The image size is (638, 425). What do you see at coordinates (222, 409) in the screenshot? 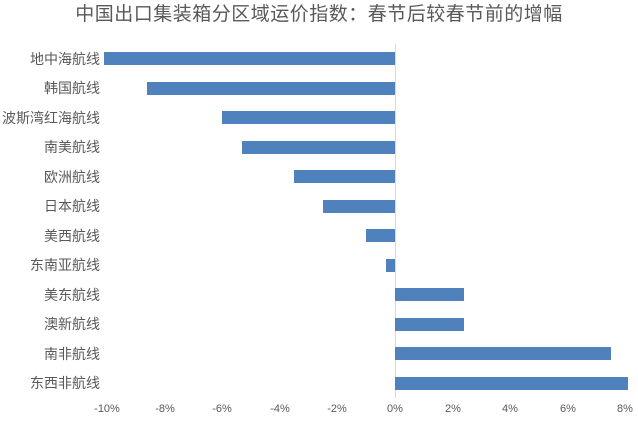
I see `x-tick-label: -6%` at bounding box center [222, 409].